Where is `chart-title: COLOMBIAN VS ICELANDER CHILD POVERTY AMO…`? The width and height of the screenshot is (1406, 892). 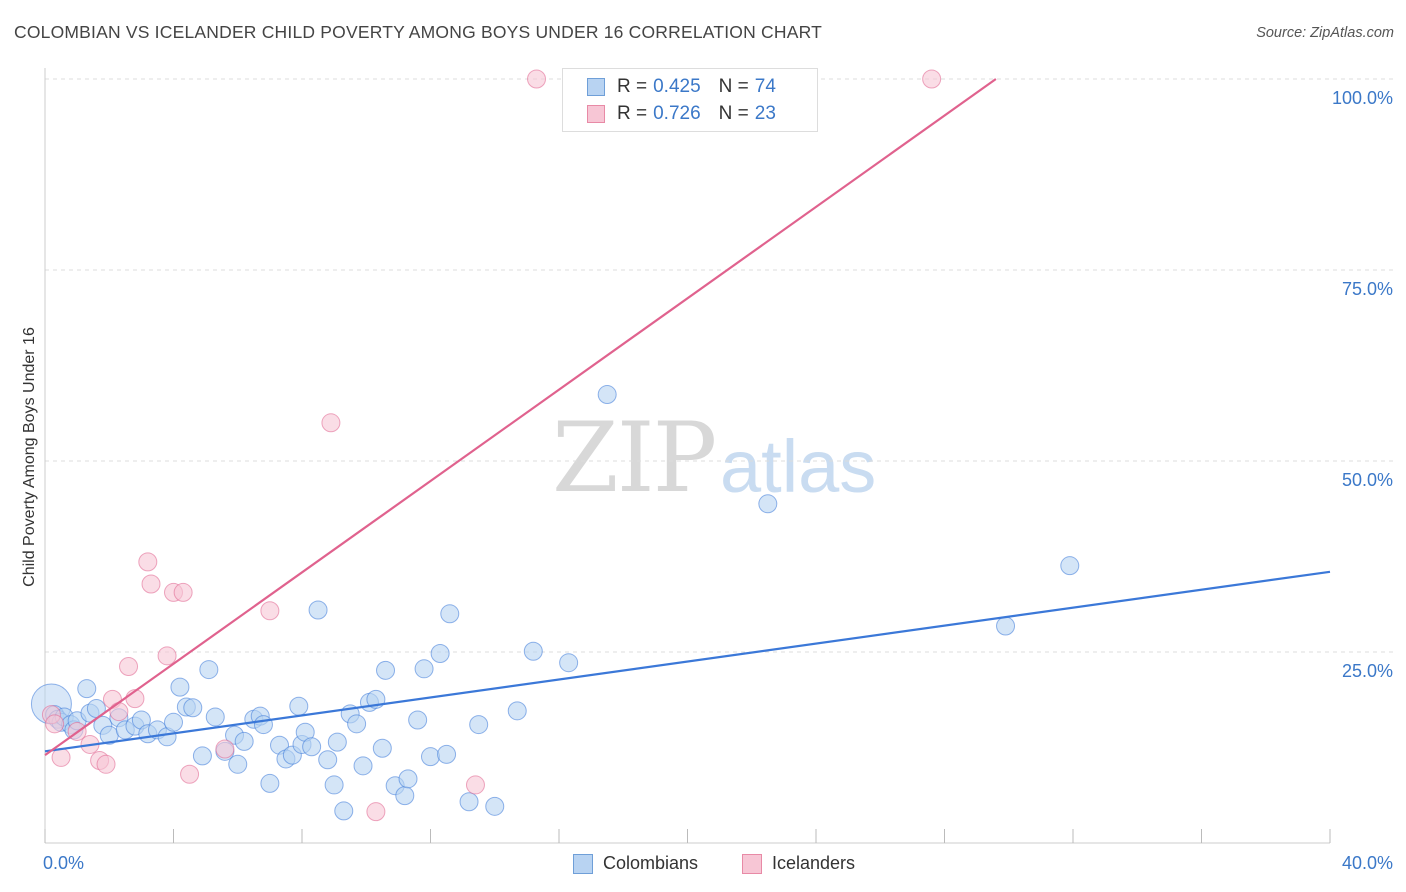 chart-title: COLOMBIAN VS ICELANDER CHILD POVERTY AMO… is located at coordinates (418, 32).